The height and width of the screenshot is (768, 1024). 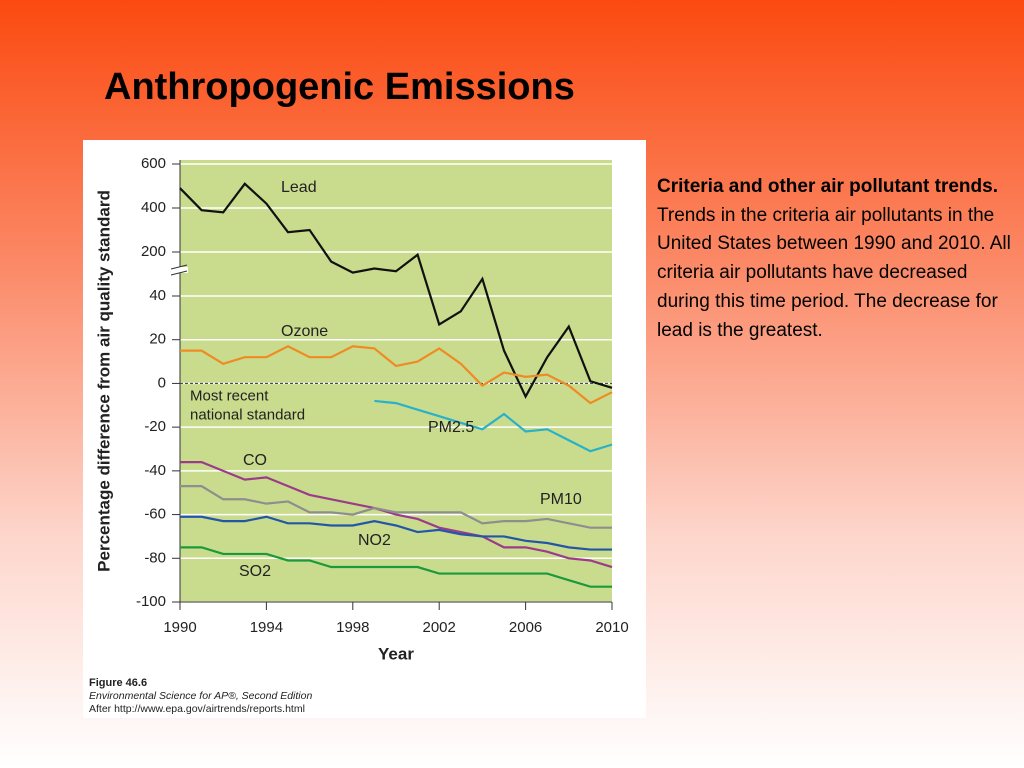 What do you see at coordinates (155, 426) in the screenshot?
I see `y-tick-label: -20` at bounding box center [155, 426].